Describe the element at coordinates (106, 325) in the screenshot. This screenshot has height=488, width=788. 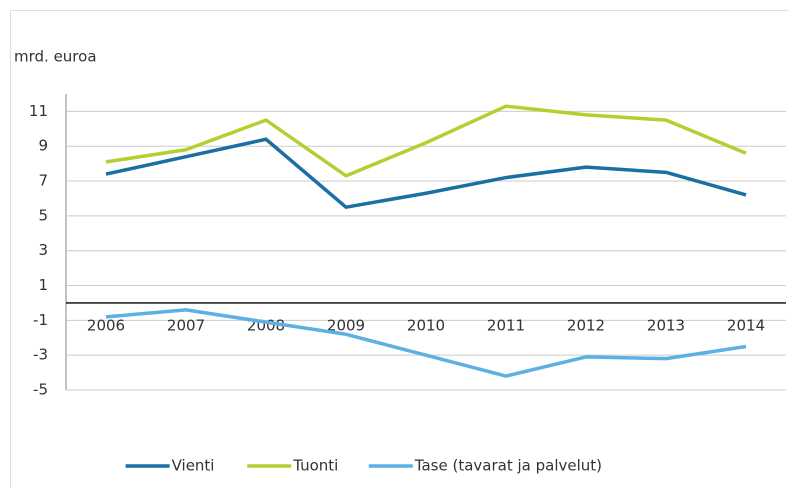
I see `x-tick-label: 2006` at that location.